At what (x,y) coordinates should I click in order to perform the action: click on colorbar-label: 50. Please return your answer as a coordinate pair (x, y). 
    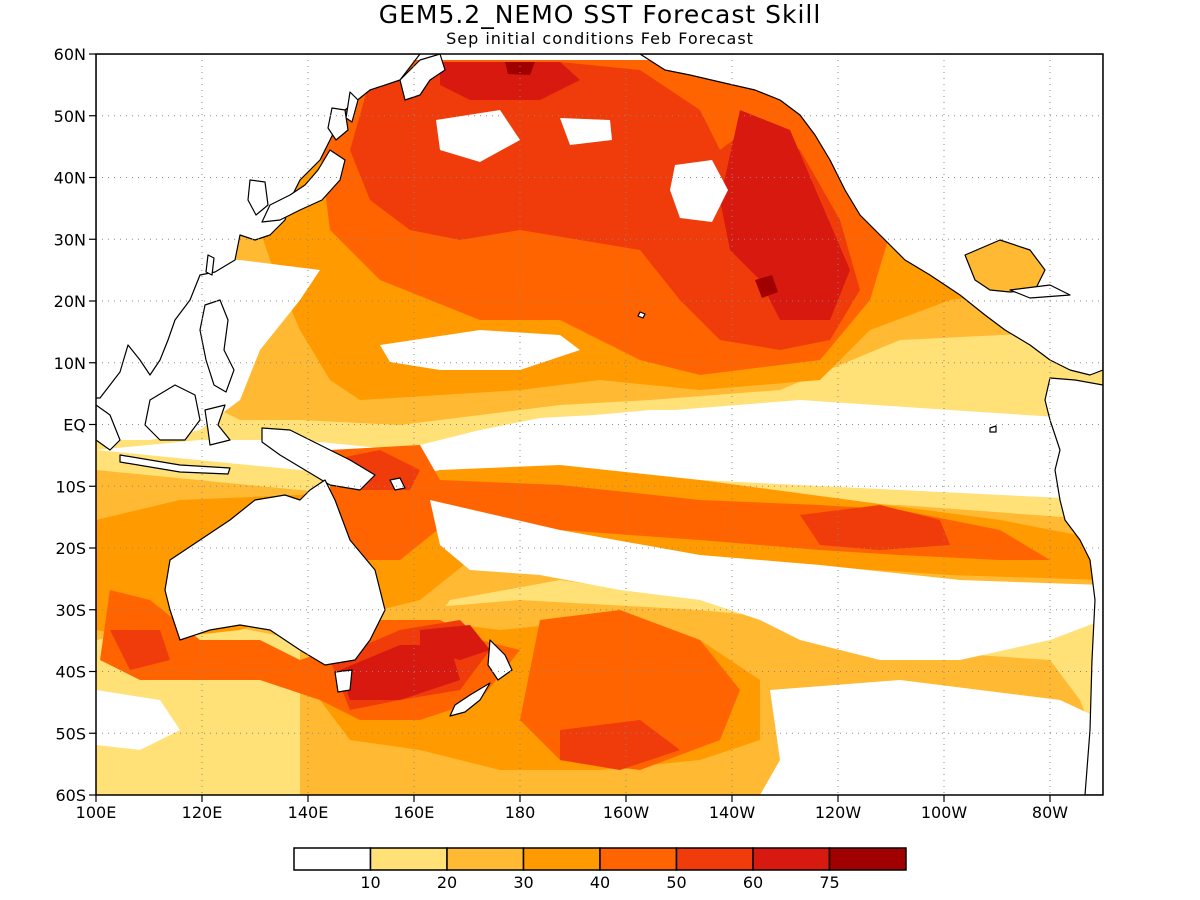
    Looking at the image, I should click on (676, 882).